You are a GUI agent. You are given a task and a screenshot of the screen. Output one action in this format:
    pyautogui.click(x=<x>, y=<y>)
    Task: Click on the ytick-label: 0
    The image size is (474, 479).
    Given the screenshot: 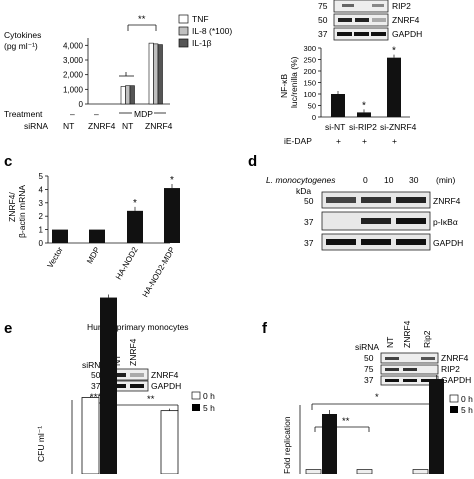 What is the action you would take?
    pyautogui.click(x=314, y=117)
    